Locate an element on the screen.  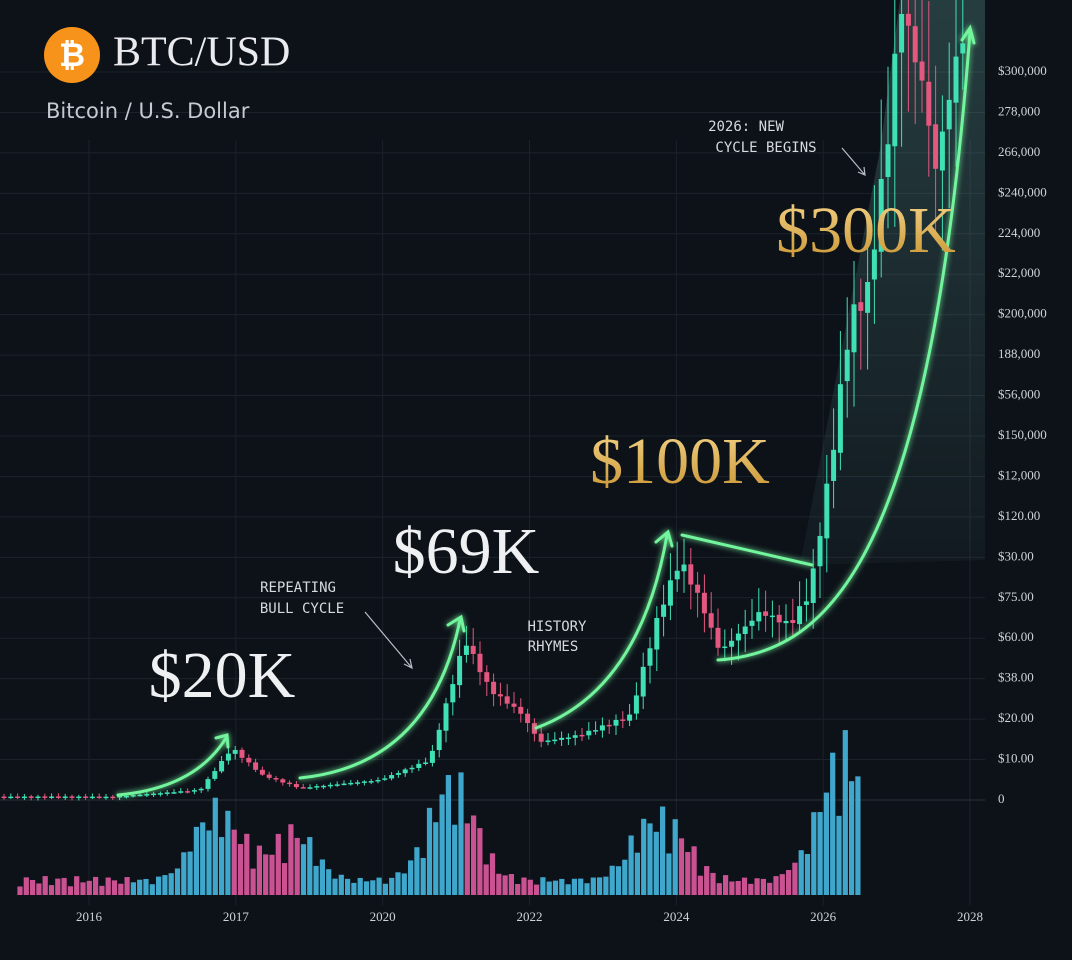
trend-arc is located at coordinates (172, 766).